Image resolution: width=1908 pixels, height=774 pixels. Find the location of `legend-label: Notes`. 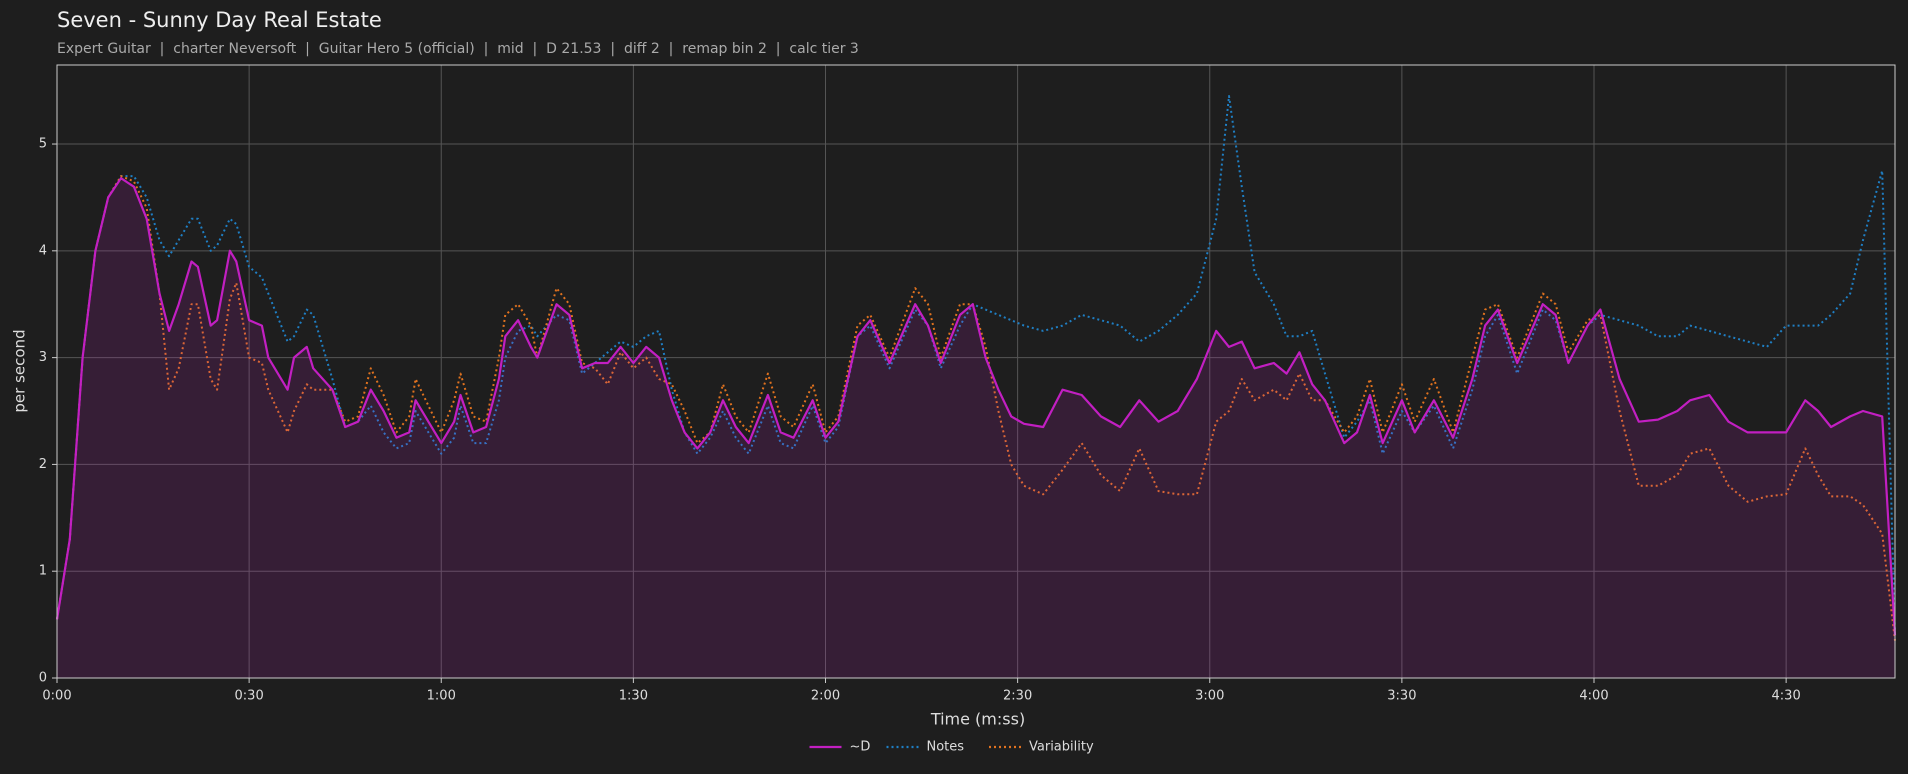

legend-label: Notes is located at coordinates (946, 747).